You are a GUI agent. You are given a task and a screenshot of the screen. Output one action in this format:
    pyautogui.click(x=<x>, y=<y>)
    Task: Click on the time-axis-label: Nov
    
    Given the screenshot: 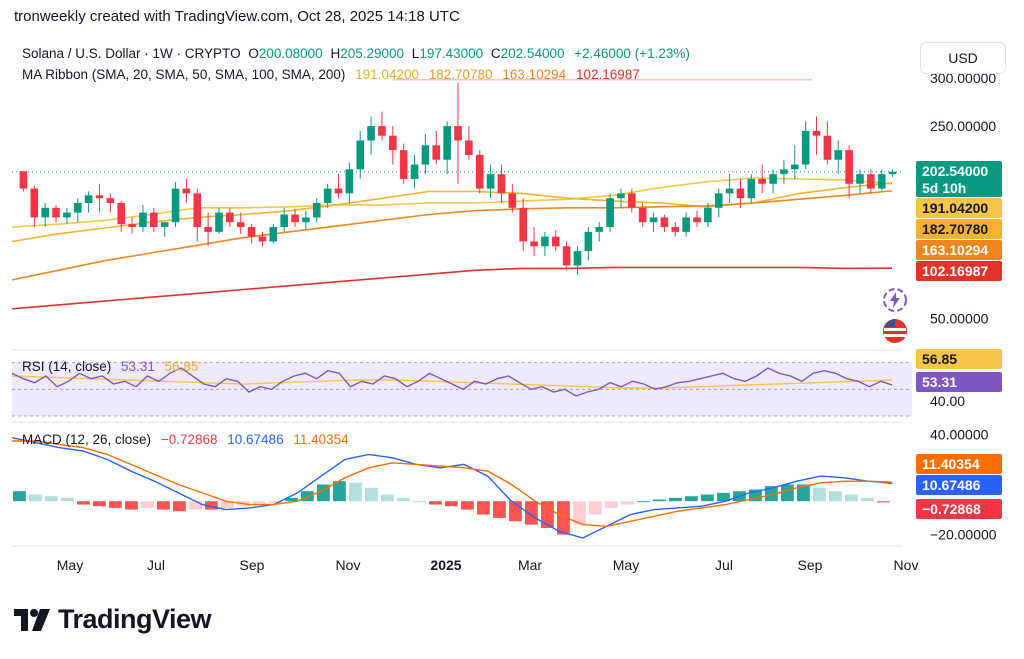 What is the action you would take?
    pyautogui.click(x=348, y=565)
    